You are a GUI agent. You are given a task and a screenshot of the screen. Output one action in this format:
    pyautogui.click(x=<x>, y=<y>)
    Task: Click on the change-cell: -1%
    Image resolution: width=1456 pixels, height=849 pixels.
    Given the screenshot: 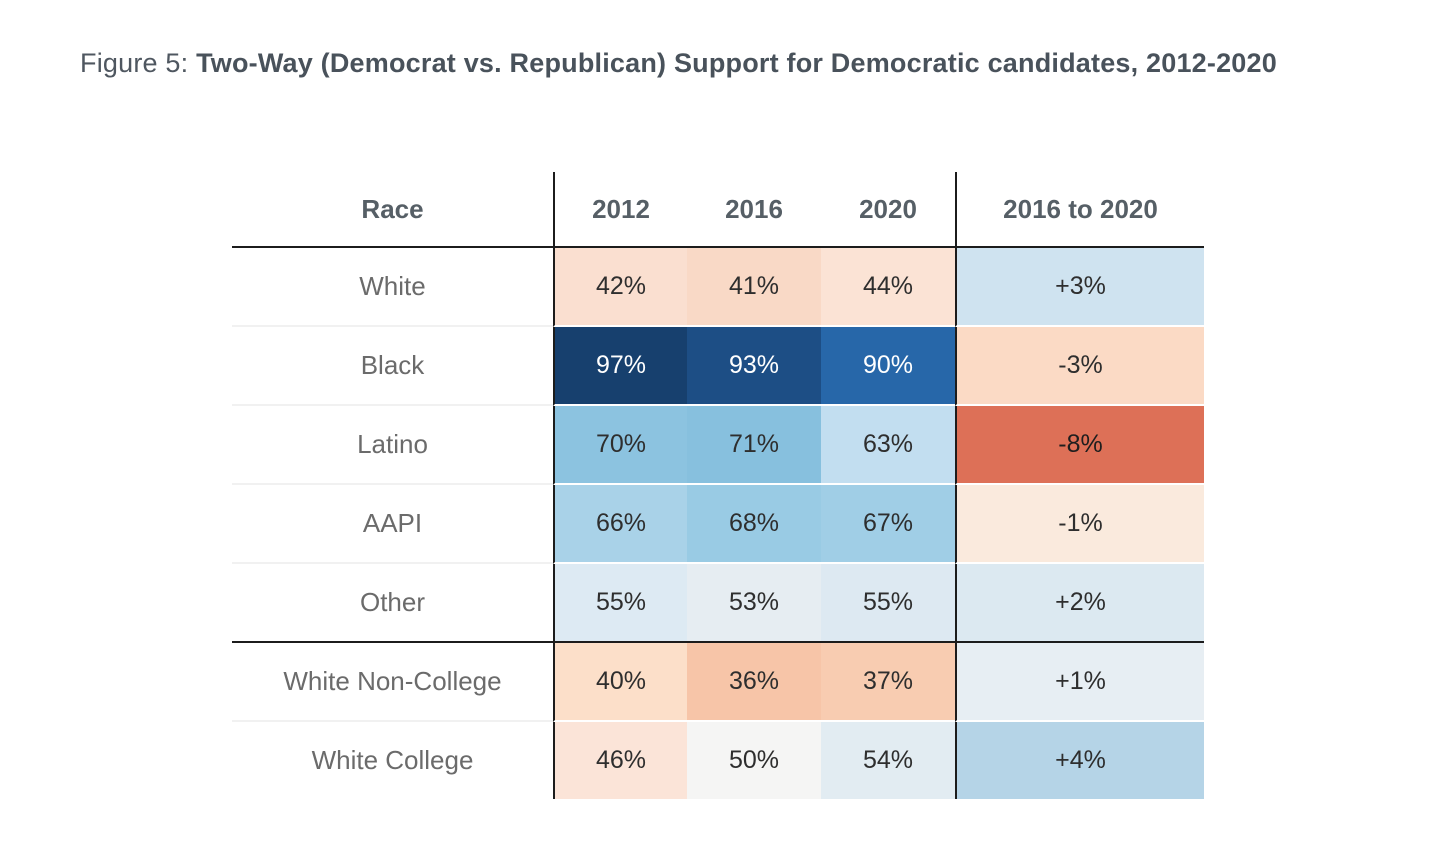 What is the action you would take?
    pyautogui.click(x=1079, y=524)
    